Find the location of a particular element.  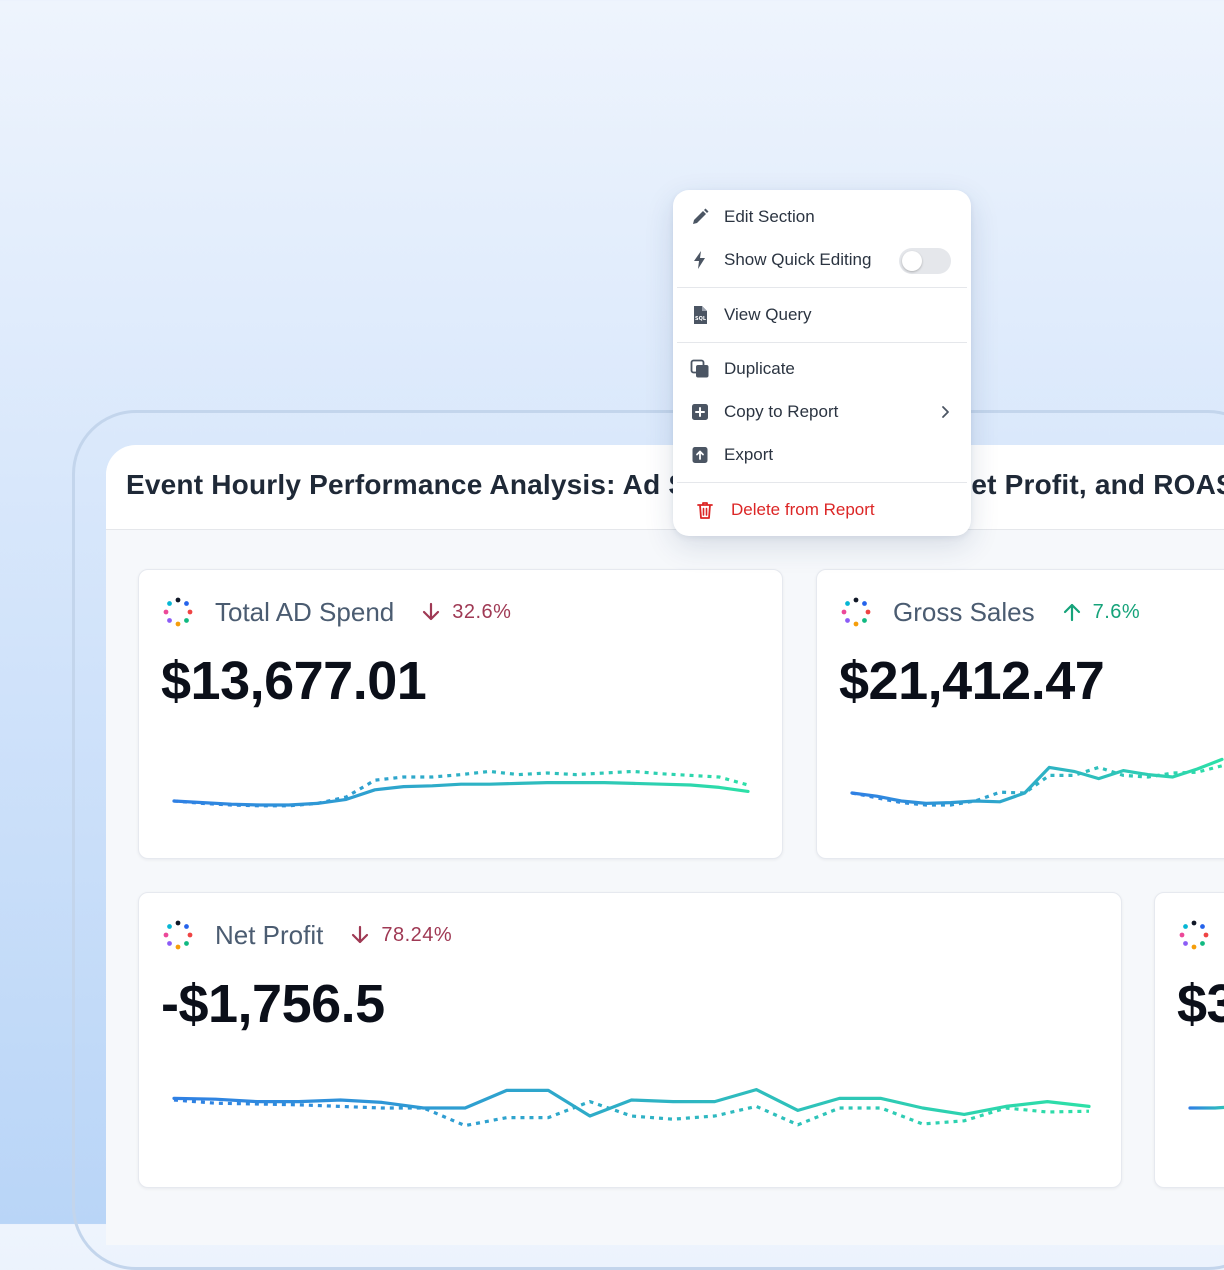

metric-delta-value: 7.6% is located at coordinates (1116, 611).